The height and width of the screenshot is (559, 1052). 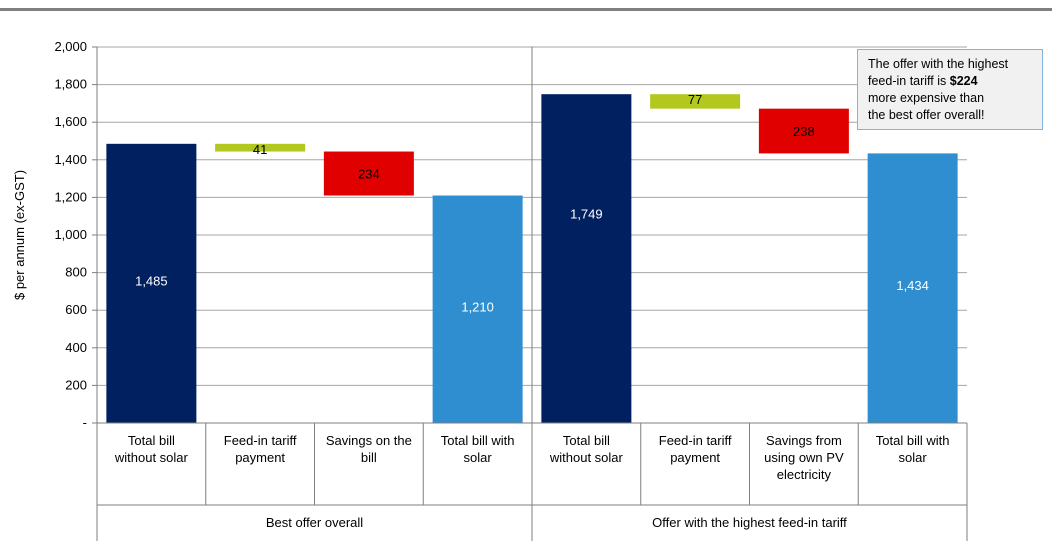 What do you see at coordinates (85, 422) in the screenshot?
I see `y-tick-label: -` at bounding box center [85, 422].